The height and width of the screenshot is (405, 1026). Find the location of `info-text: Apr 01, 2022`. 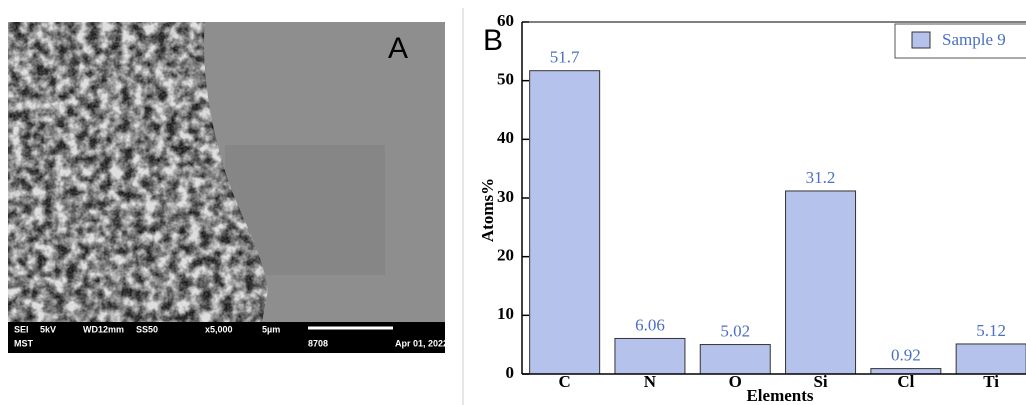

info-text: Apr 01, 2022 is located at coordinates (421, 343).